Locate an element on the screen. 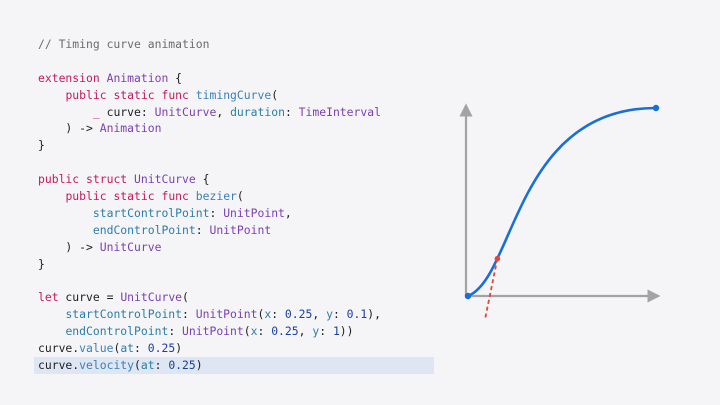 The width and height of the screenshot is (720, 405). code-line: ) -> Animation is located at coordinates (234, 128).